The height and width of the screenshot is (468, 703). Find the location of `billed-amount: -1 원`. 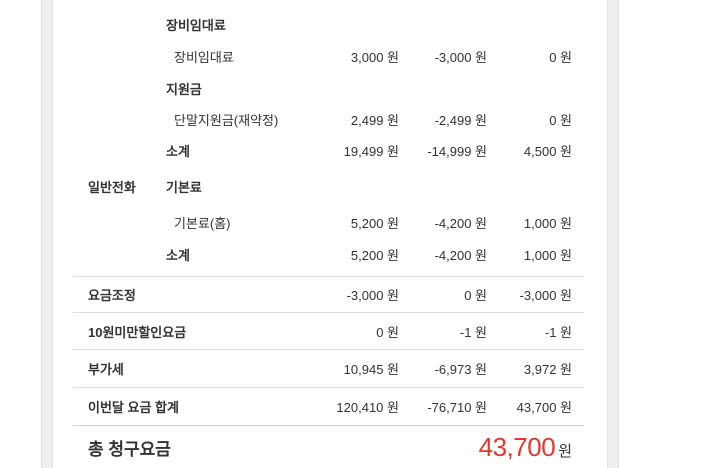

billed-amount: -1 원 is located at coordinates (558, 332).